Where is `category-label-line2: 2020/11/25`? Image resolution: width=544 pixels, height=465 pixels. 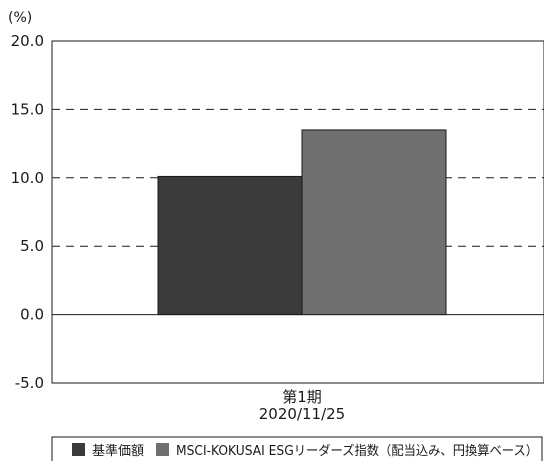 category-label-line2: 2020/11/25 is located at coordinates (302, 414).